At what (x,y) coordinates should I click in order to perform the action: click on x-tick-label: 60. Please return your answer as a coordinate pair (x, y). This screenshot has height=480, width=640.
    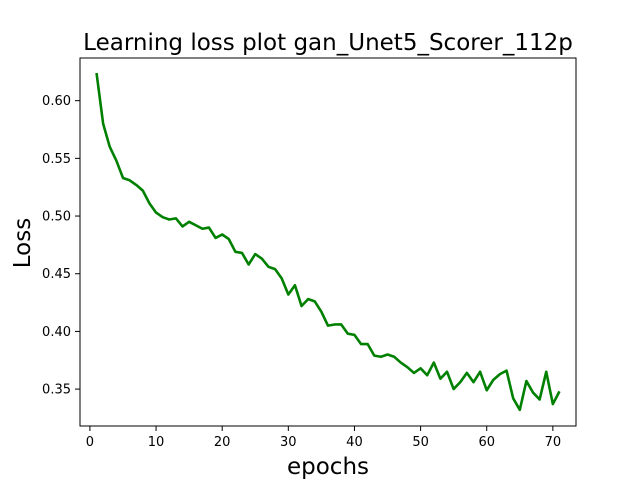
    Looking at the image, I should click on (486, 442).